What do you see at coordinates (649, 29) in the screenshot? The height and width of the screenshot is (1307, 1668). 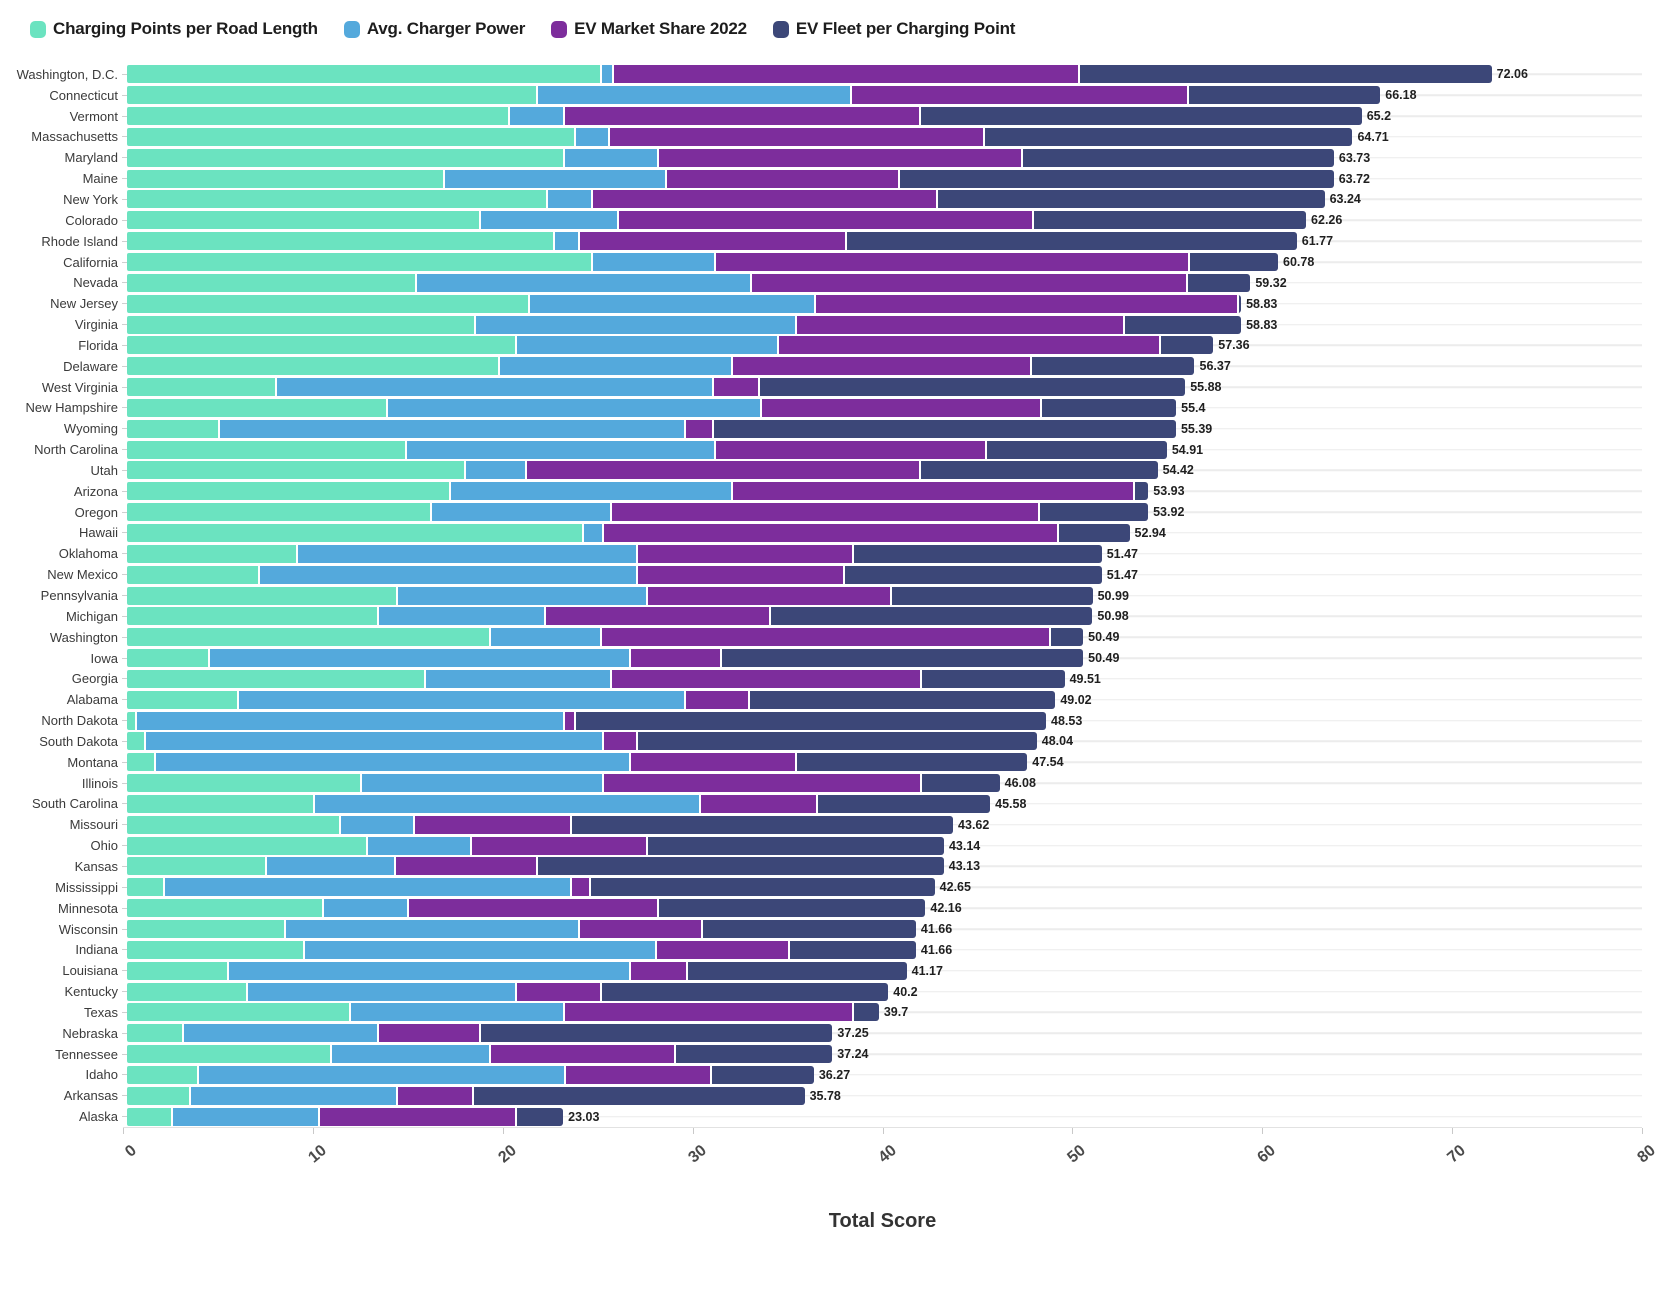 I see `legend-item-ev-market-share-2022: EV Market Share 2022` at bounding box center [649, 29].